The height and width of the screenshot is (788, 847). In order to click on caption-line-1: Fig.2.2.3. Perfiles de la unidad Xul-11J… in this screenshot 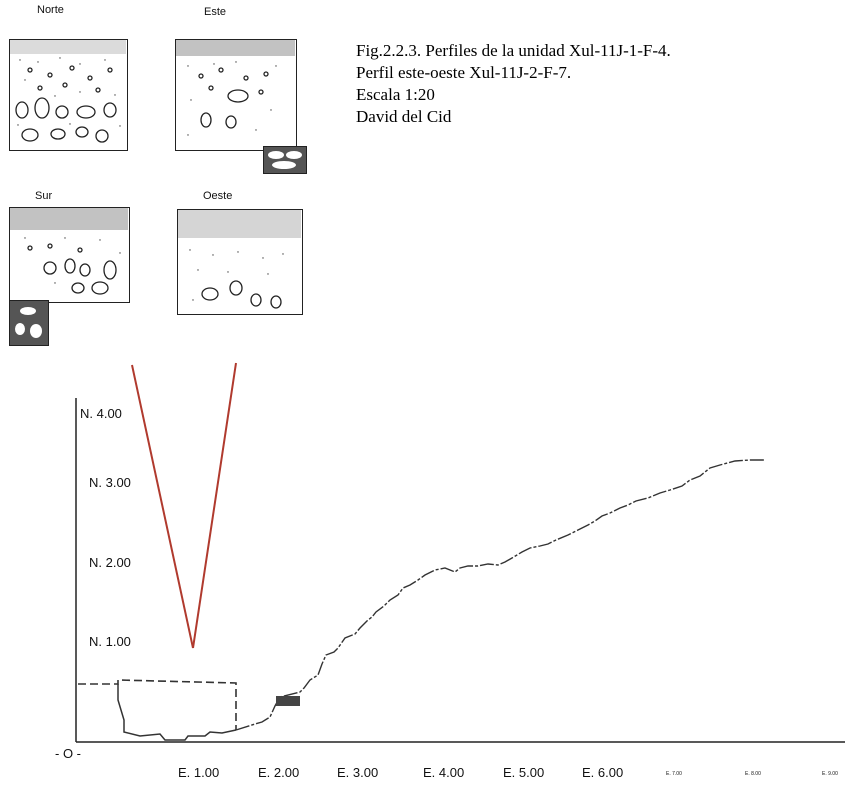, I will do `click(513, 50)`.